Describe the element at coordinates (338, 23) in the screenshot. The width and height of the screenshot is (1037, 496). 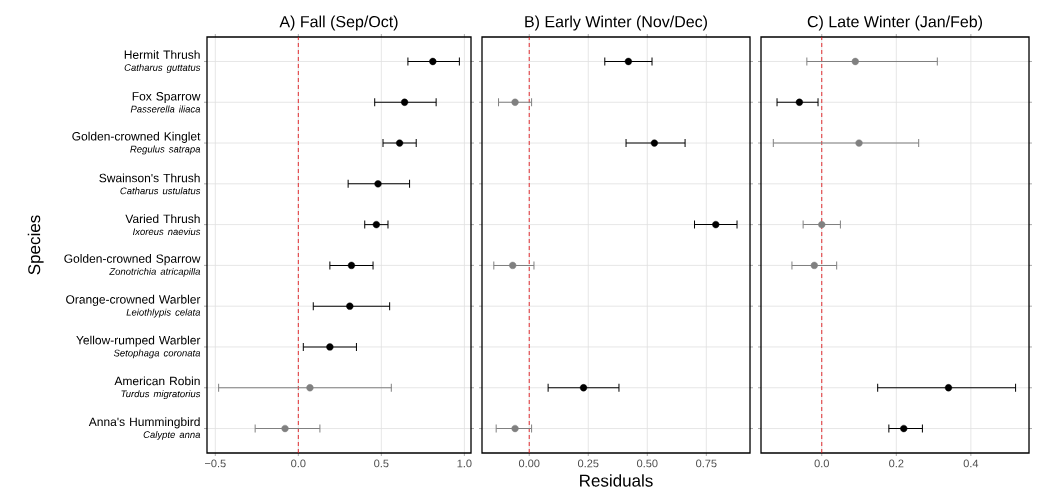
I see `chart-title: A) Fall (Sep/Oct)` at that location.